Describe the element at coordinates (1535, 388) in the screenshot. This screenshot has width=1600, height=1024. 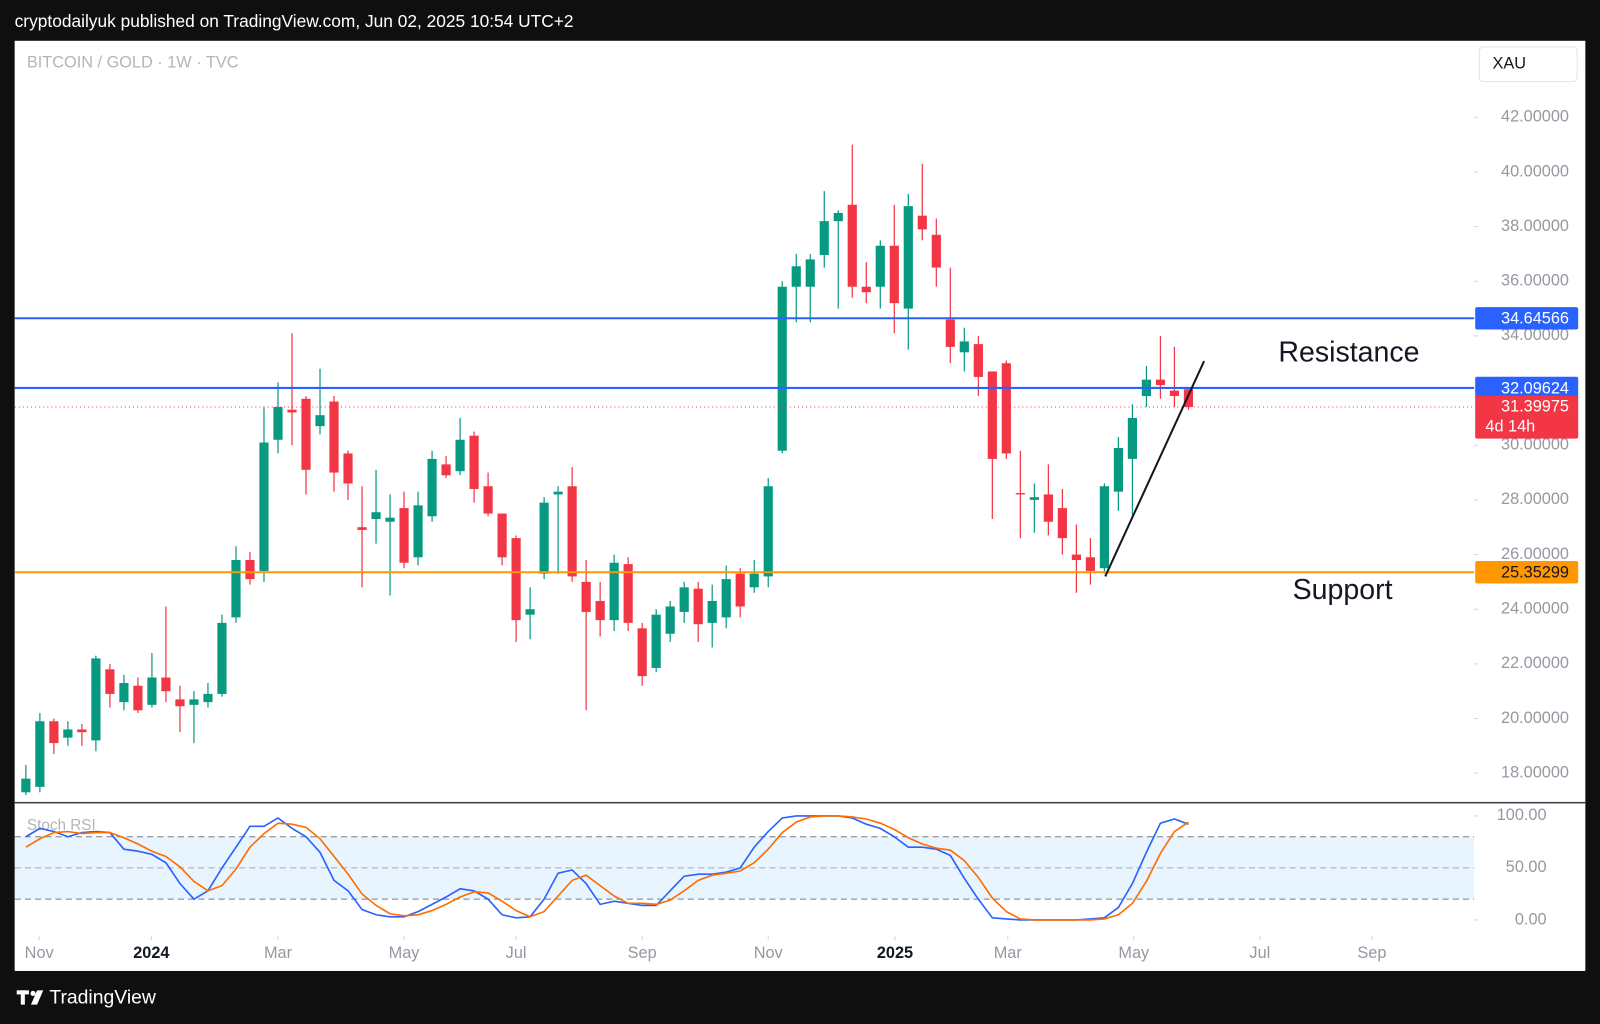
I see `level-label: 32.09624` at that location.